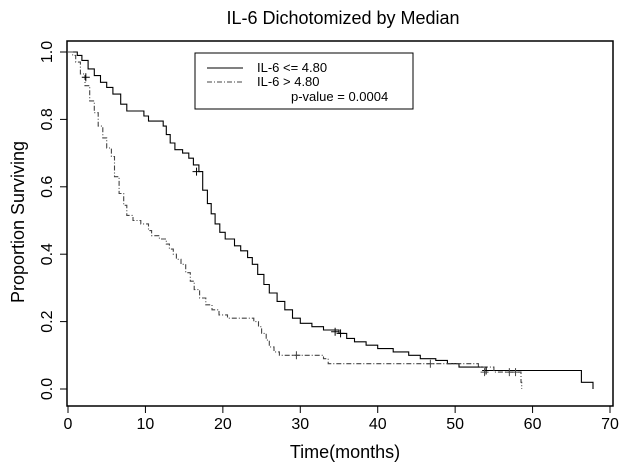 The height and width of the screenshot is (464, 626). Describe the element at coordinates (146, 424) in the screenshot. I see `x-tick-label: 10` at that location.